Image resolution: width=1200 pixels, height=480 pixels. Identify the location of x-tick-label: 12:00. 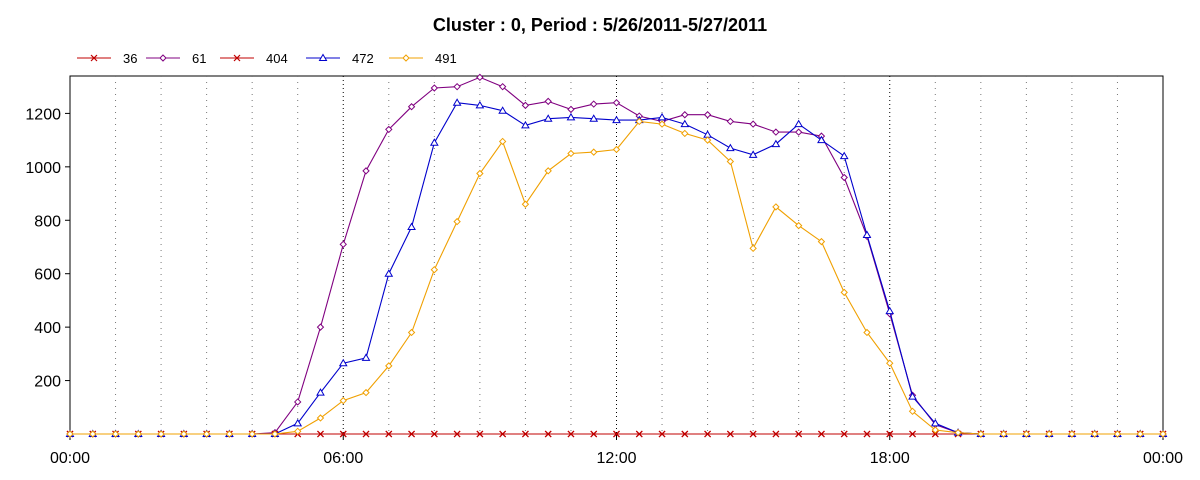
(616, 458).